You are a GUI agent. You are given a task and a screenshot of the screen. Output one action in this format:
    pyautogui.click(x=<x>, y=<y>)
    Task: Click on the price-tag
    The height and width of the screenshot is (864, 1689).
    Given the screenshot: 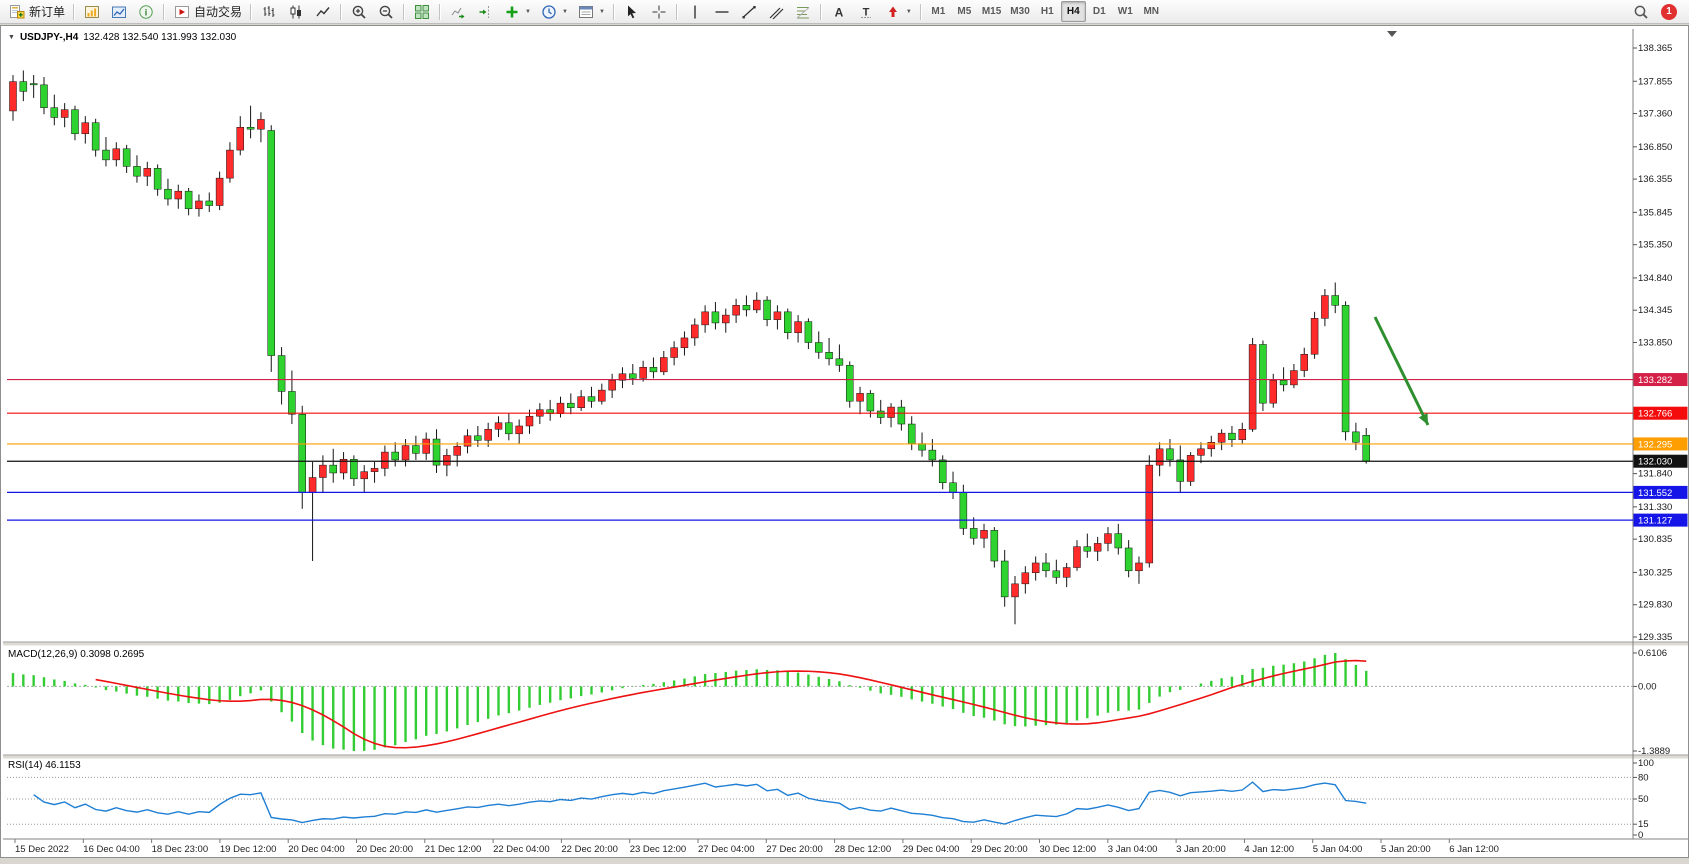 What is the action you would take?
    pyautogui.click(x=1660, y=413)
    